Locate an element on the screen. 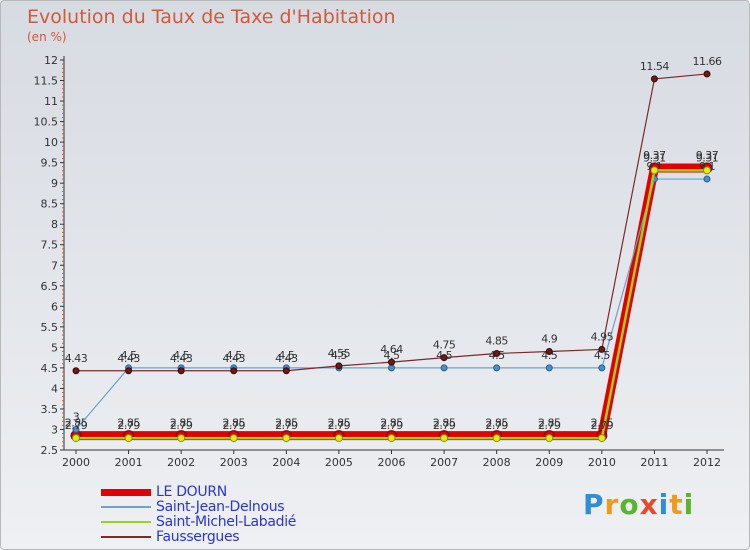  y-tick-label: 3.5 is located at coordinates (50, 409).